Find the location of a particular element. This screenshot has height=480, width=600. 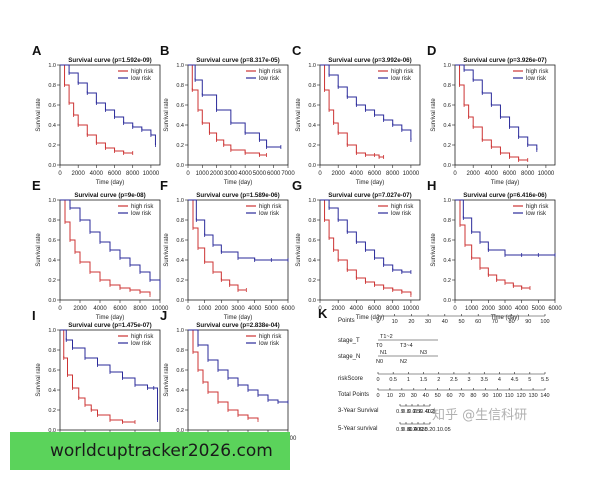

nomogram-level-label: N1 is located at coordinates (383, 353).